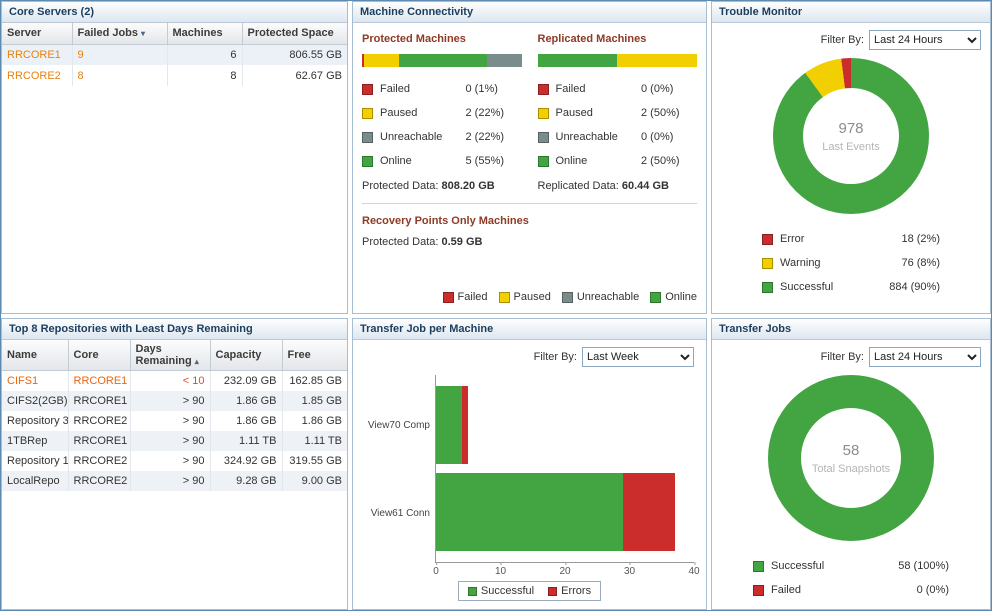 The width and height of the screenshot is (992, 611). I want to click on donut-center: 58 Total Snapshots, so click(851, 458).